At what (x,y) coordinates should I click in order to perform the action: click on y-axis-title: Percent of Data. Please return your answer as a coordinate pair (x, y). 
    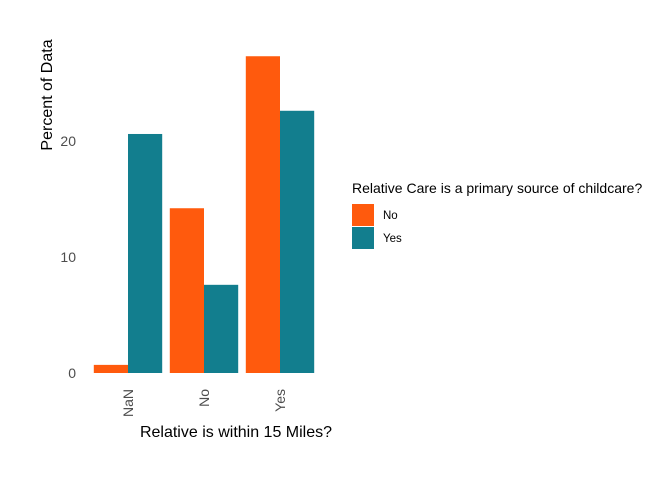
    Looking at the image, I should click on (47, 94).